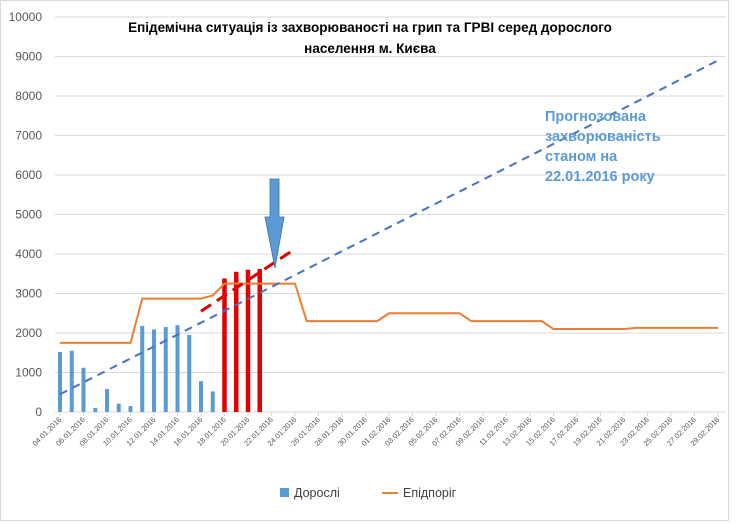  I want to click on annotation-line-2: захворюваність, so click(603, 137).